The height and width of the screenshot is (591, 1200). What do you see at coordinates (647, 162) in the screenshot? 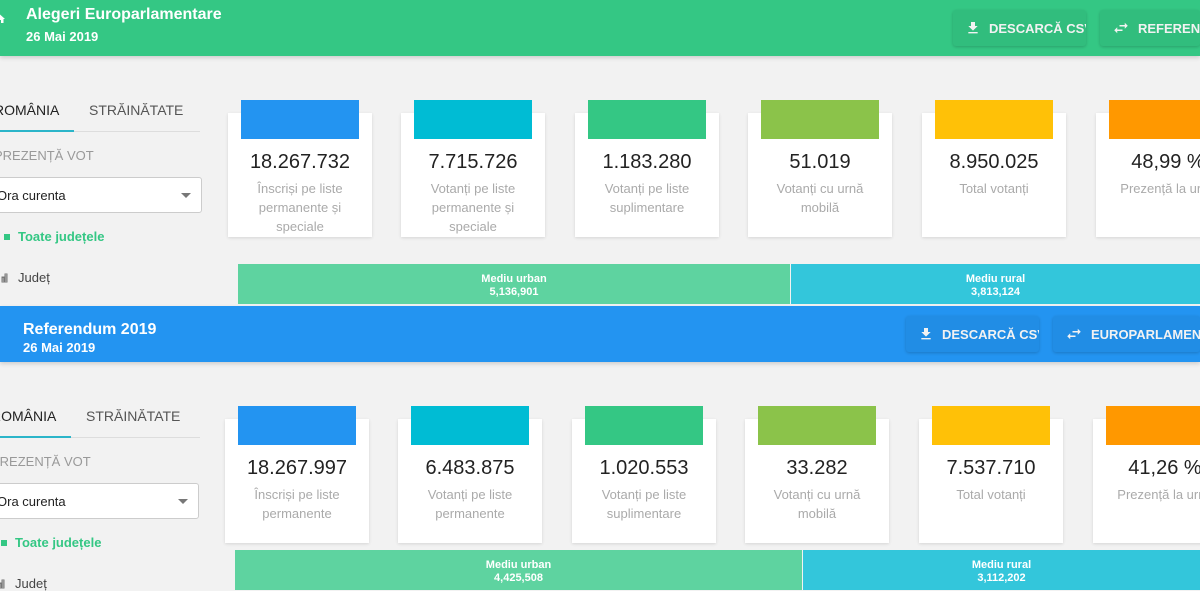
I see `stat-value: 1.183.280` at bounding box center [647, 162].